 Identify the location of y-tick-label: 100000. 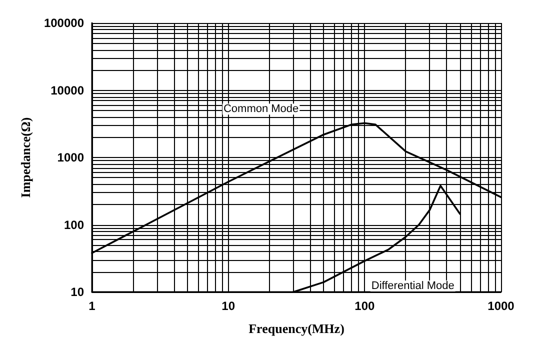
(64, 23).